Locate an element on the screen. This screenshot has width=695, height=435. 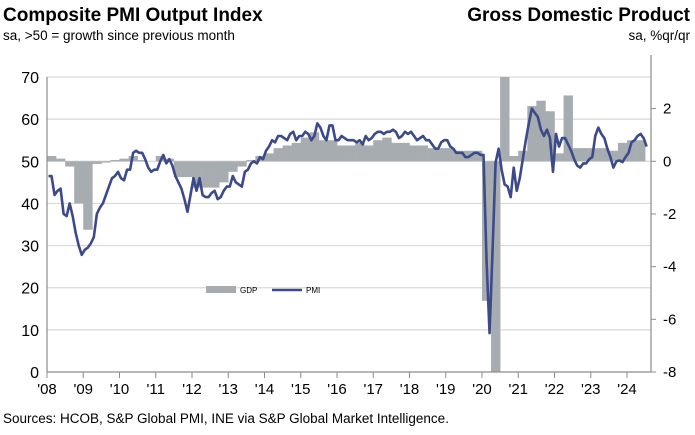
right-axis-tick-label: -8 is located at coordinates (669, 372).